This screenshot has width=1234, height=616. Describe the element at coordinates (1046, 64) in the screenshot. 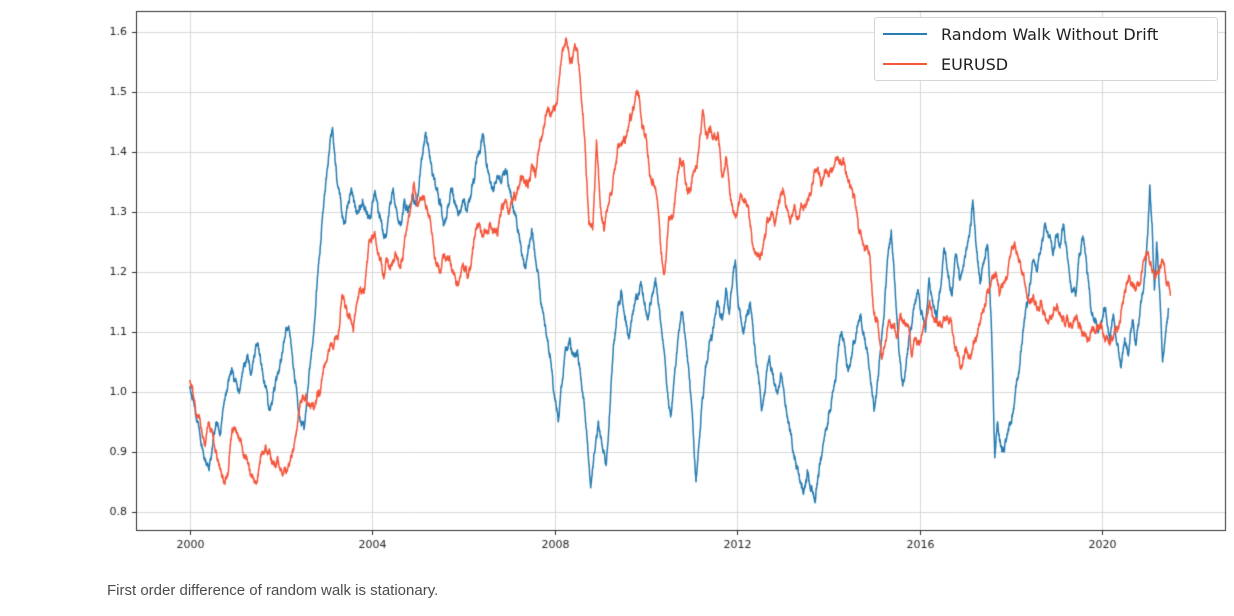

I see `legend-item-eurusd: EURUSD` at that location.